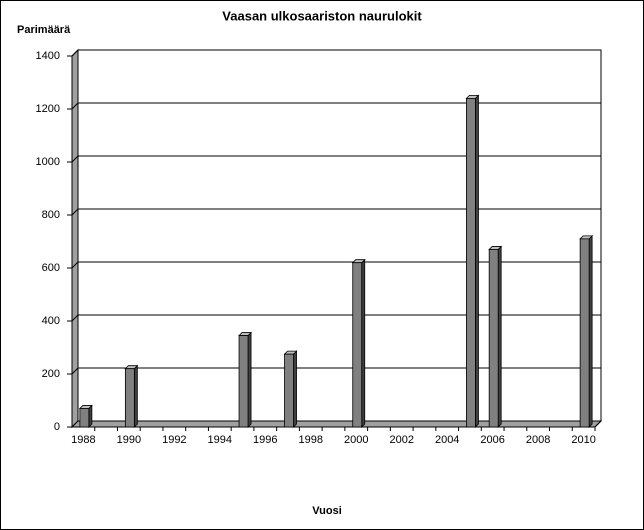 The height and width of the screenshot is (530, 644). What do you see at coordinates (48, 109) in the screenshot?
I see `y-tick-label: 1200` at bounding box center [48, 109].